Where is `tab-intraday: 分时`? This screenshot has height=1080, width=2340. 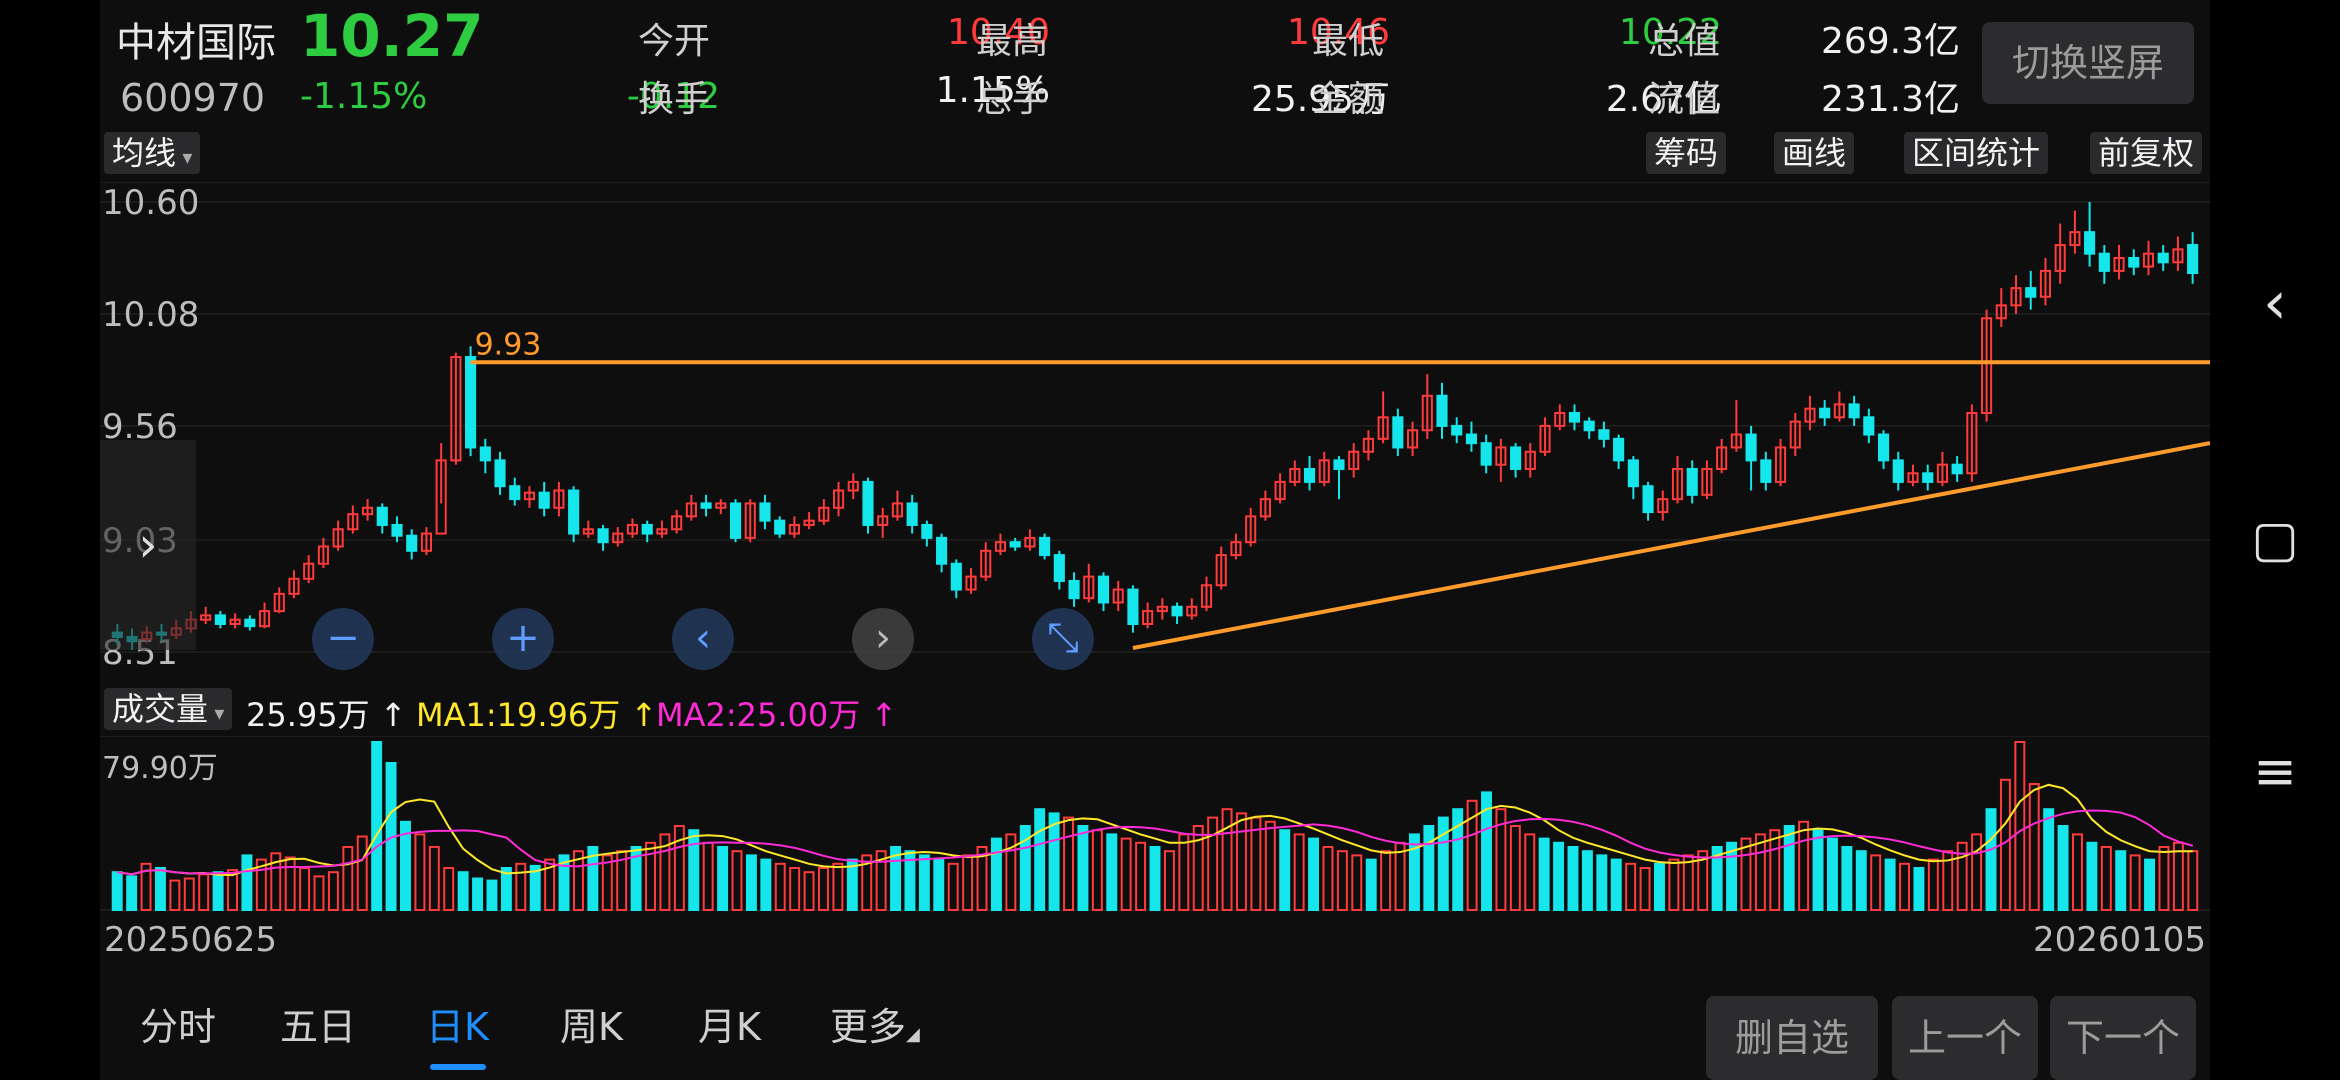
tab-intraday: 分时 is located at coordinates (178, 1027).